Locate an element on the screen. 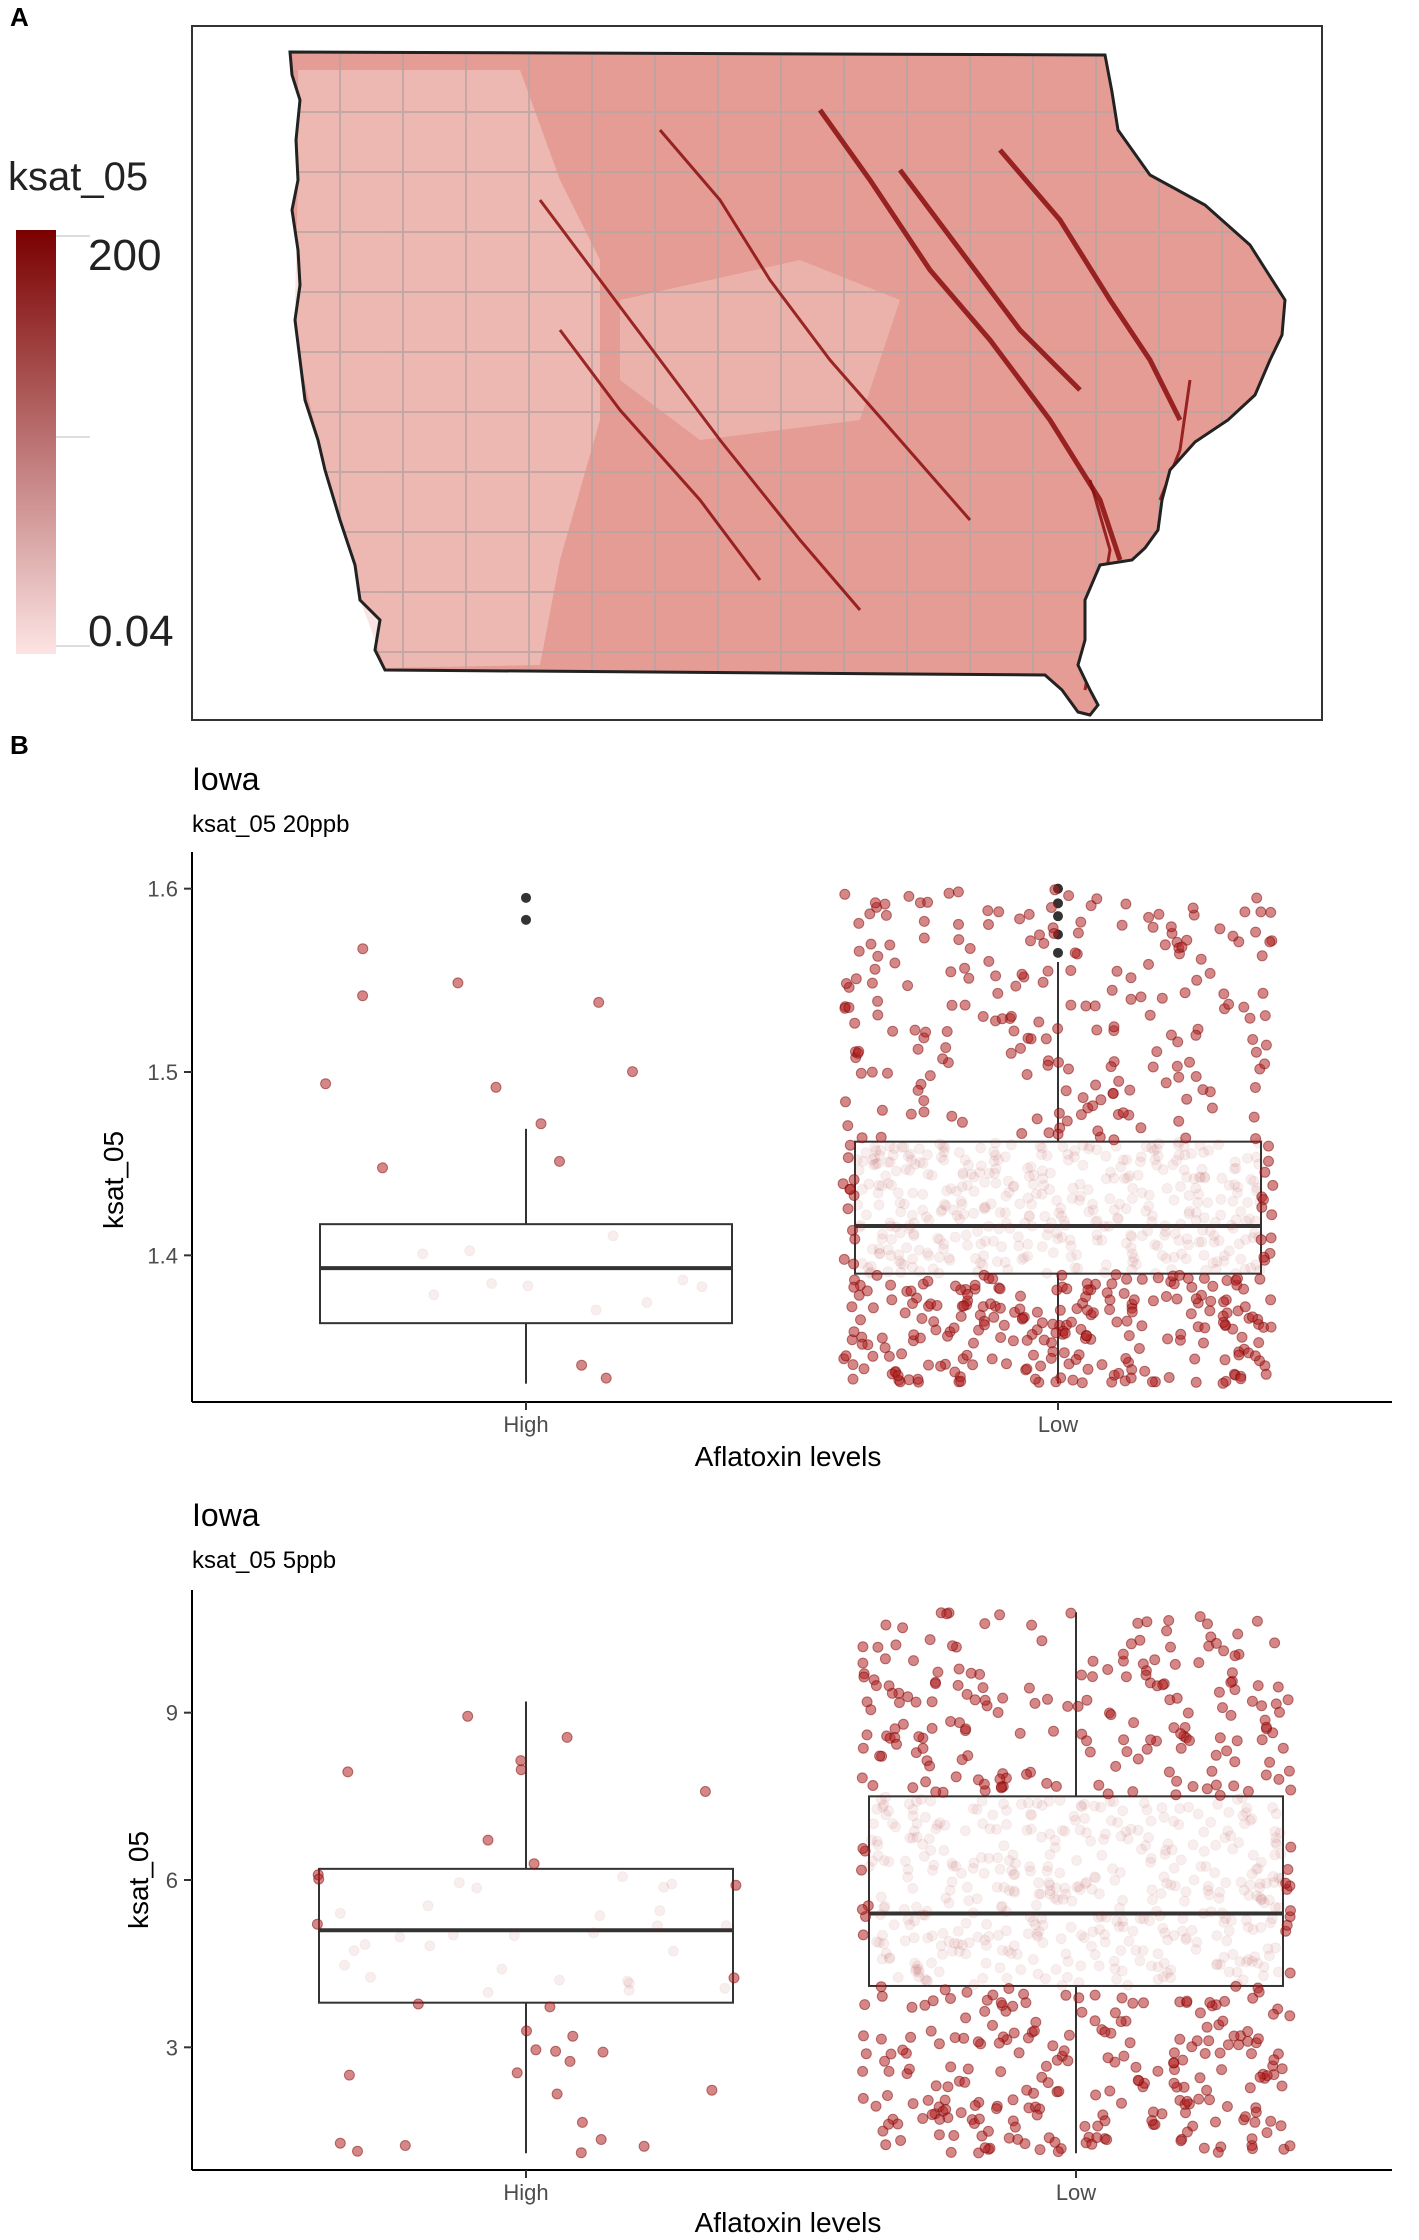 This screenshot has width=1419, height=2240. box-low is located at coordinates (1076, 1891).